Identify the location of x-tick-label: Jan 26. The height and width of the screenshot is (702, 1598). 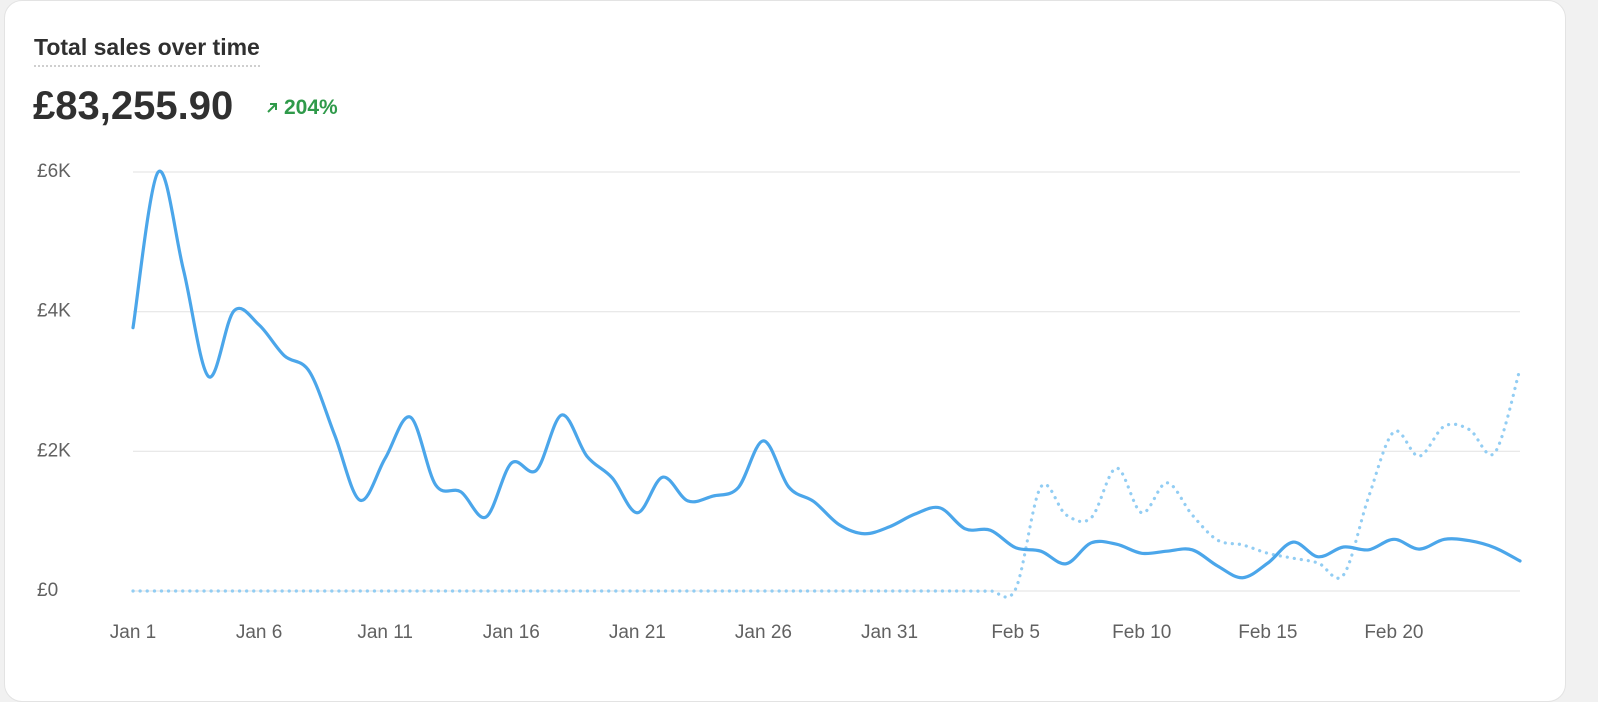
(763, 632).